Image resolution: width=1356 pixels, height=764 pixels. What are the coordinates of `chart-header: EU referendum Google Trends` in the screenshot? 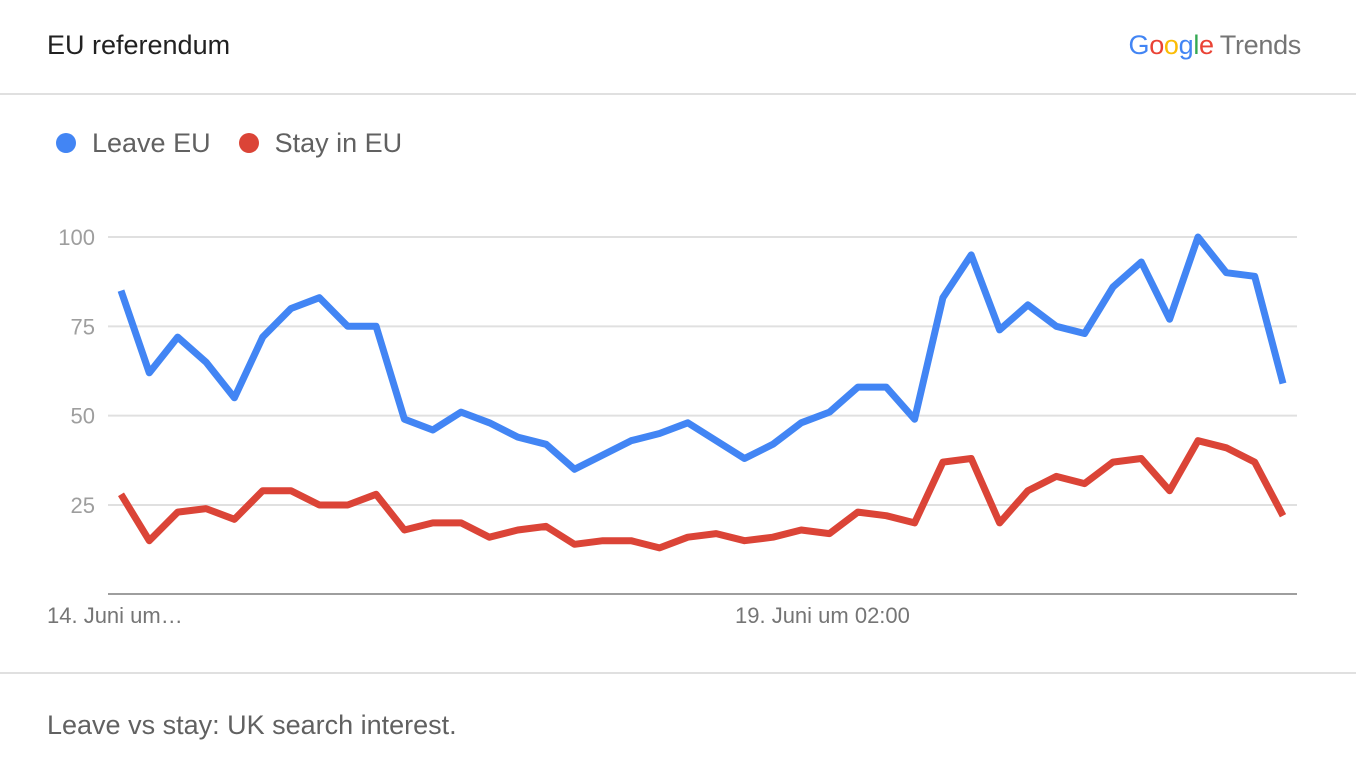 It's located at (678, 47).